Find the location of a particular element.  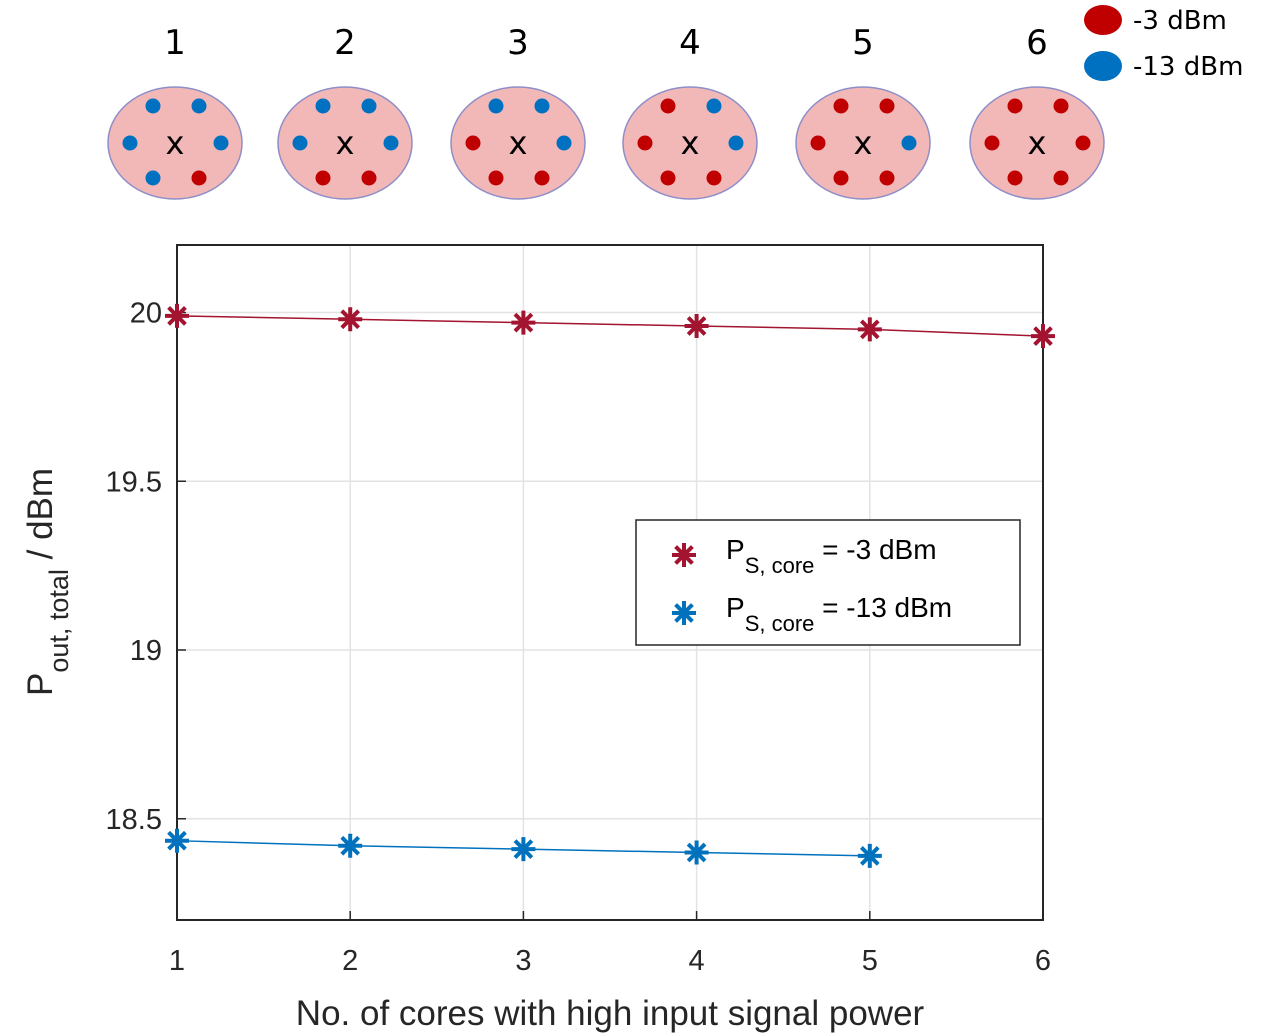

x-tick-label: 3 is located at coordinates (523, 961).